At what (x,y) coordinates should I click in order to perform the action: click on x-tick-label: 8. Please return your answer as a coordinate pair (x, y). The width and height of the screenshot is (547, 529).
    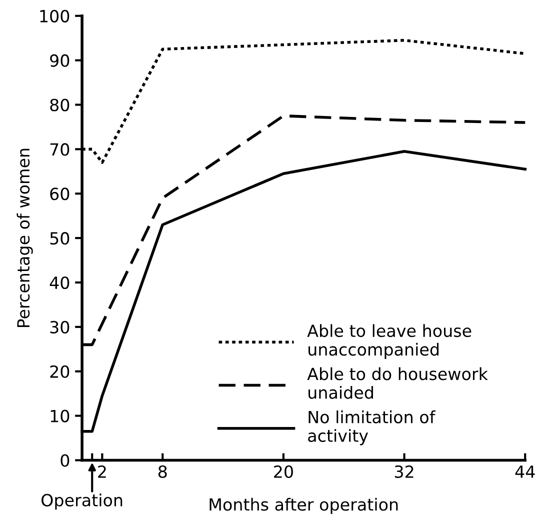
    Looking at the image, I should click on (162, 471).